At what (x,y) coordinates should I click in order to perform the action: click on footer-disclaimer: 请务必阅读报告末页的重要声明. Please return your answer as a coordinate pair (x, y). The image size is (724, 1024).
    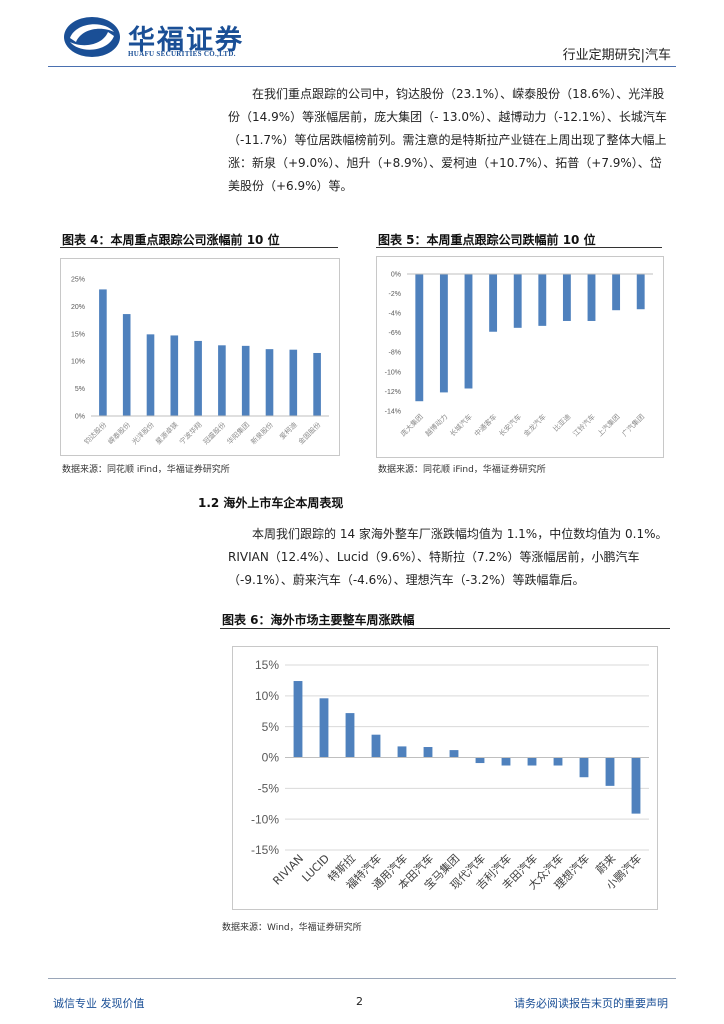
    Looking at the image, I should click on (591, 1003).